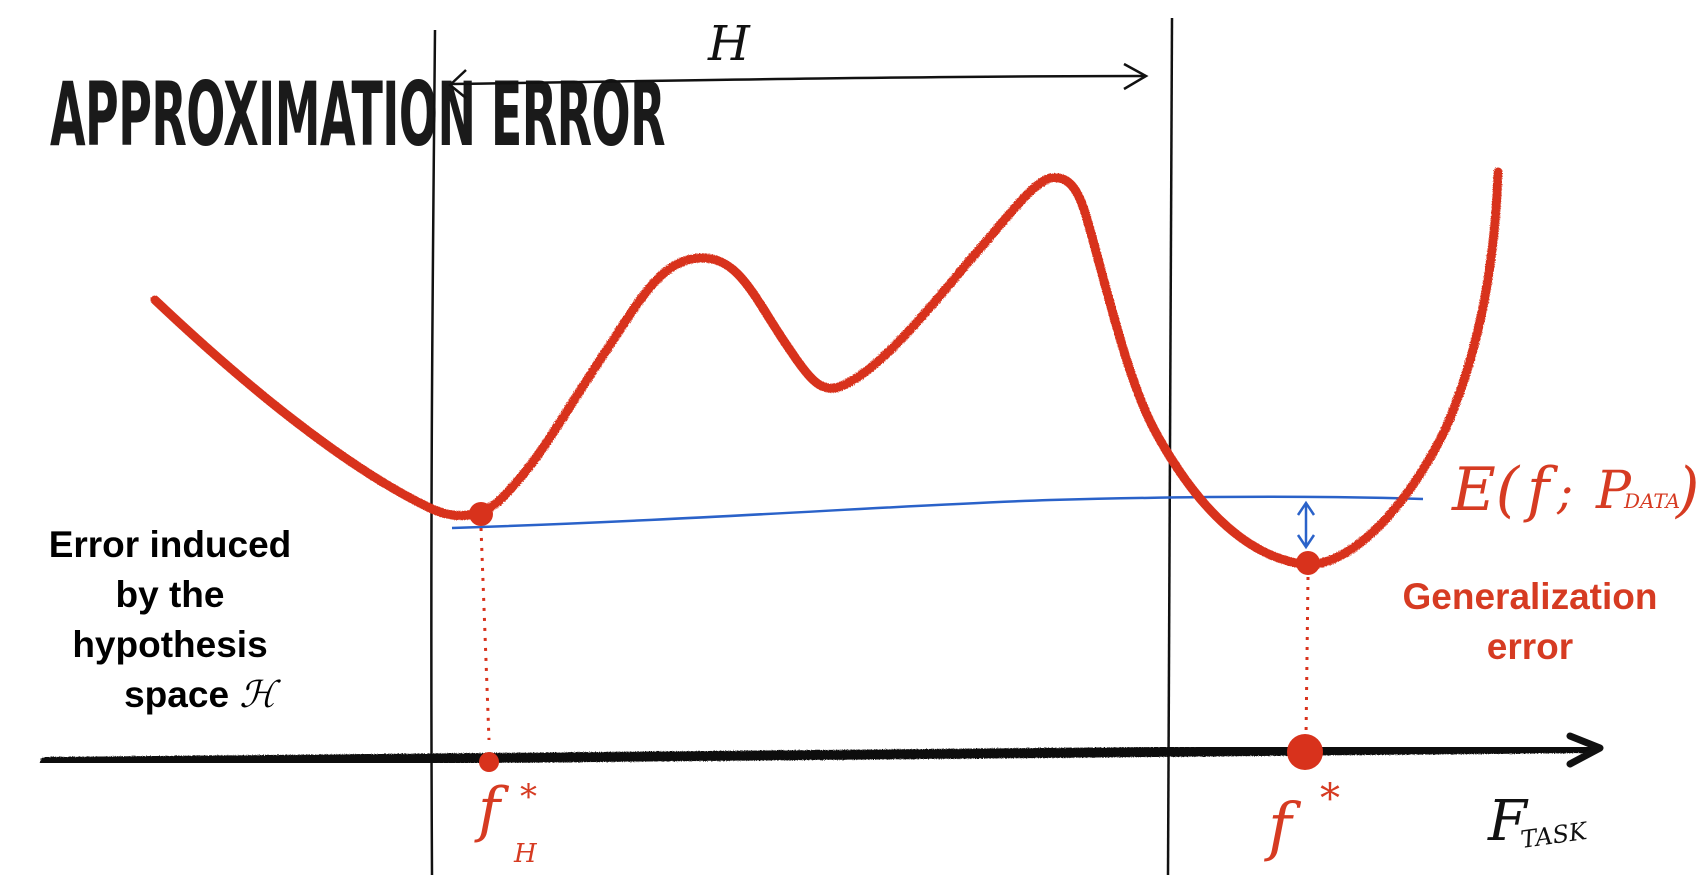 This screenshot has width=1702, height=880. I want to click on generalization-gap-arrow-down, so click(1306, 542).